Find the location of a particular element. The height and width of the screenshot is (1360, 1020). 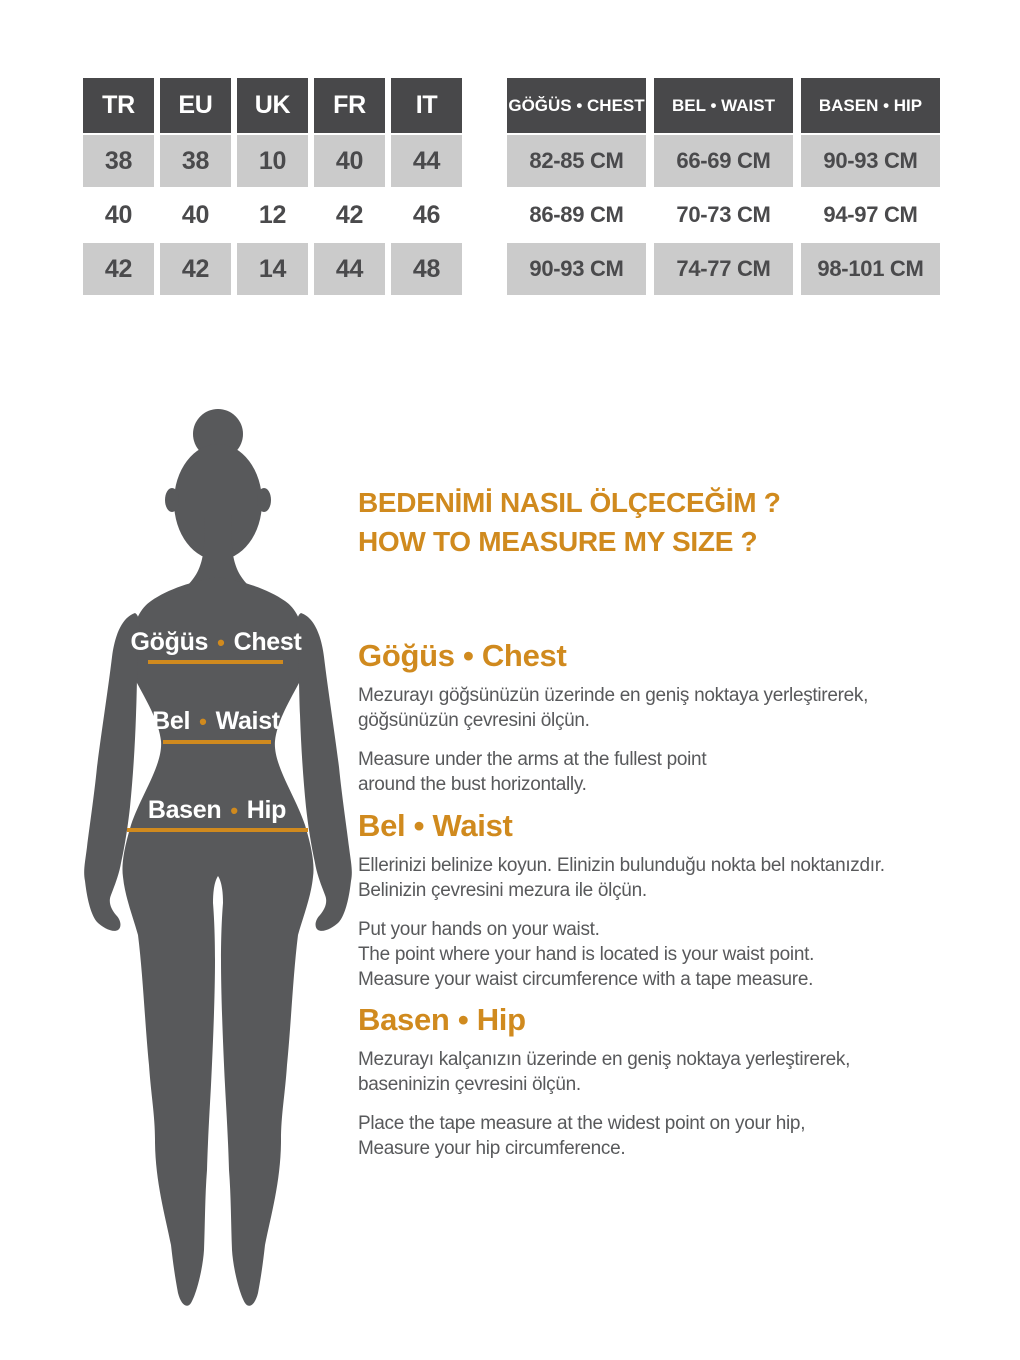

measurement-cell: 74-77 CM is located at coordinates (723, 269).